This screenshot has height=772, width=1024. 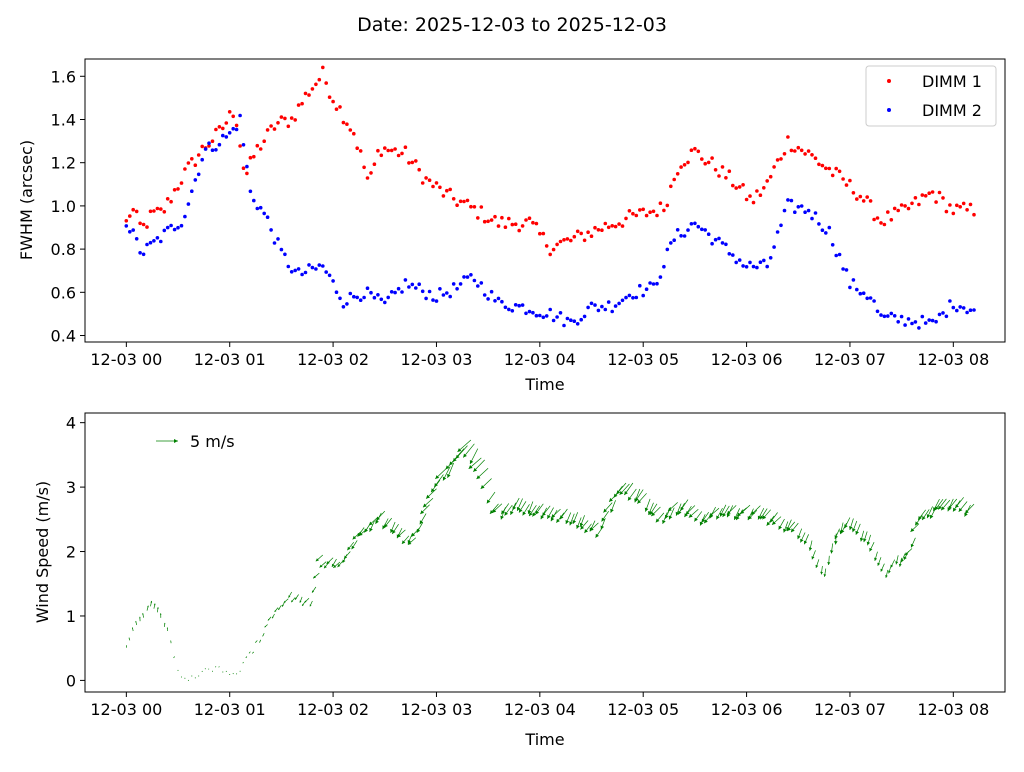 I want to click on x-tick-label: 12-03 05, so click(x=643, y=709).